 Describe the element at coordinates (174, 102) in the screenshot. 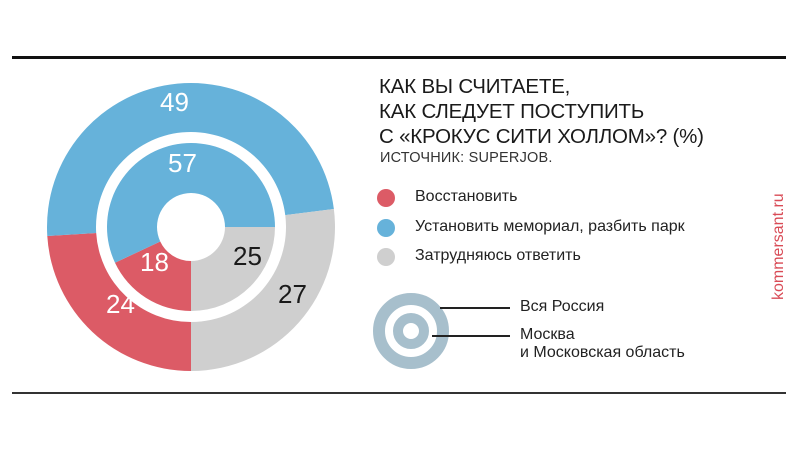

I see `slice-value-label: 49` at that location.